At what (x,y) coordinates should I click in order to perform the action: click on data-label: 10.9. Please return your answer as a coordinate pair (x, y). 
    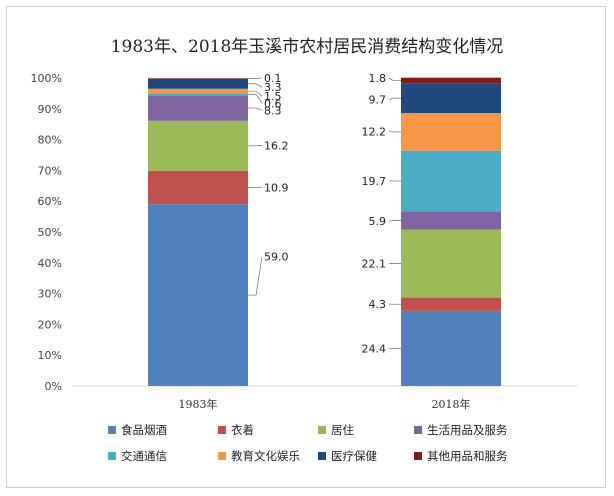
    Looking at the image, I should click on (276, 188).